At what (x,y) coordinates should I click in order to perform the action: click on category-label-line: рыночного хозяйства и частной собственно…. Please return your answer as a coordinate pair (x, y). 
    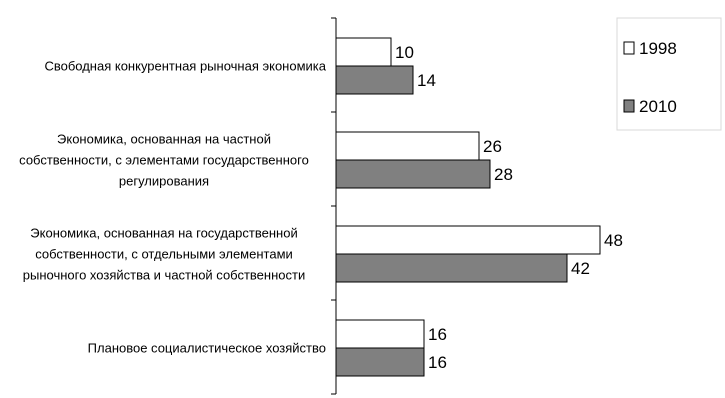
    Looking at the image, I should click on (164, 275).